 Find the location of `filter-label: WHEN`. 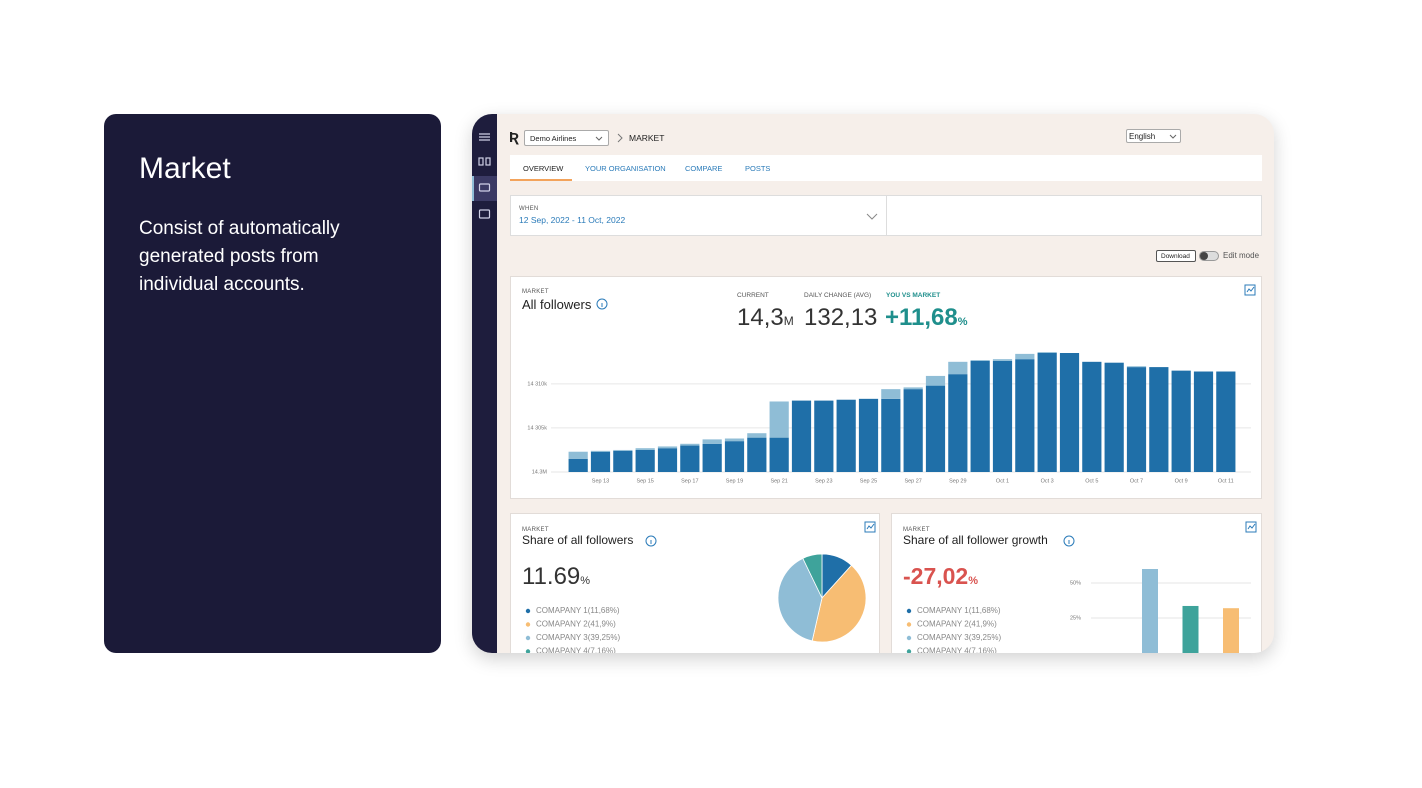

filter-label: WHEN is located at coordinates (529, 209).